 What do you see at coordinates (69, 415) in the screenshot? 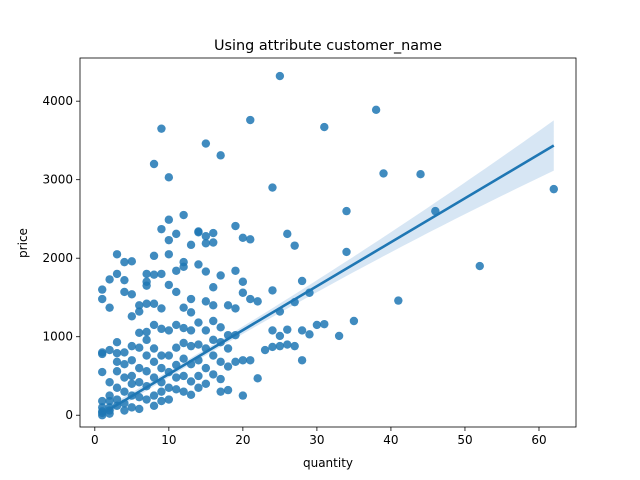
I see `y-tick-label: 0` at bounding box center [69, 415].